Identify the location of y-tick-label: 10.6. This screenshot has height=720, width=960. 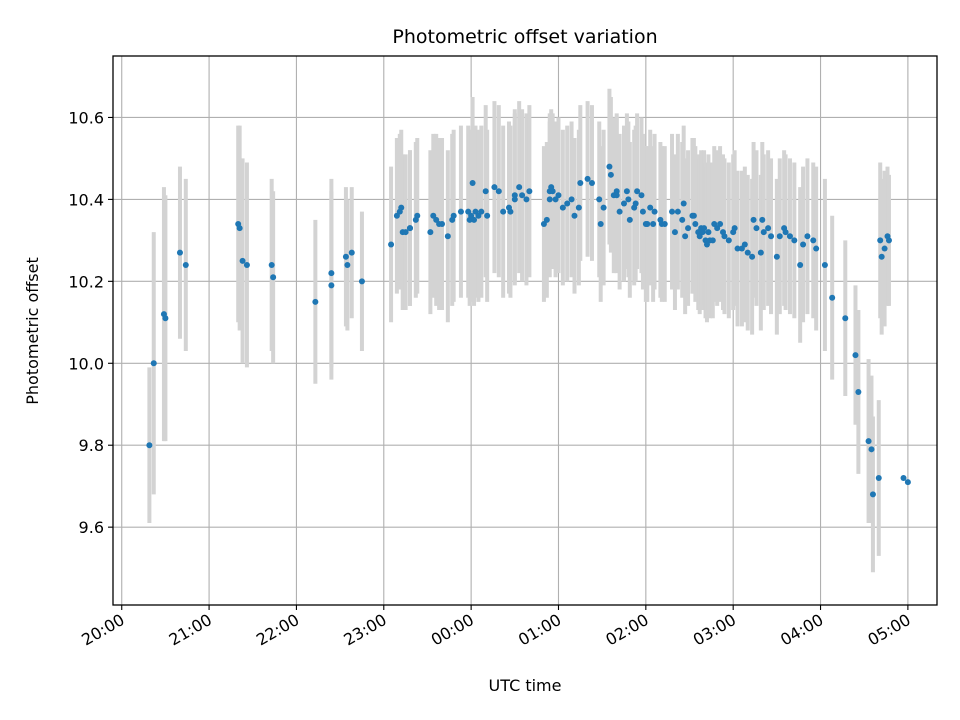
(86, 117).